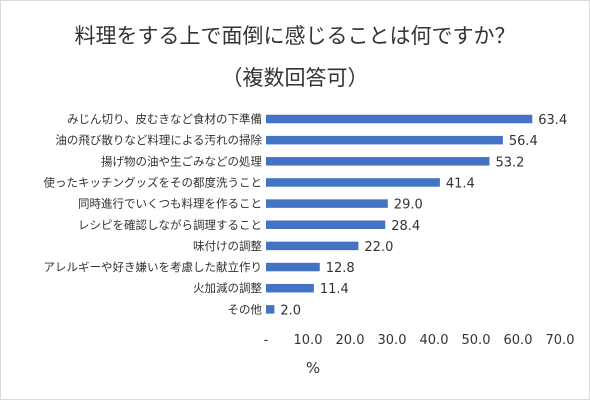 The image size is (590, 400). Describe the element at coordinates (378, 247) in the screenshot. I see `value-label-7: 22.0` at that location.